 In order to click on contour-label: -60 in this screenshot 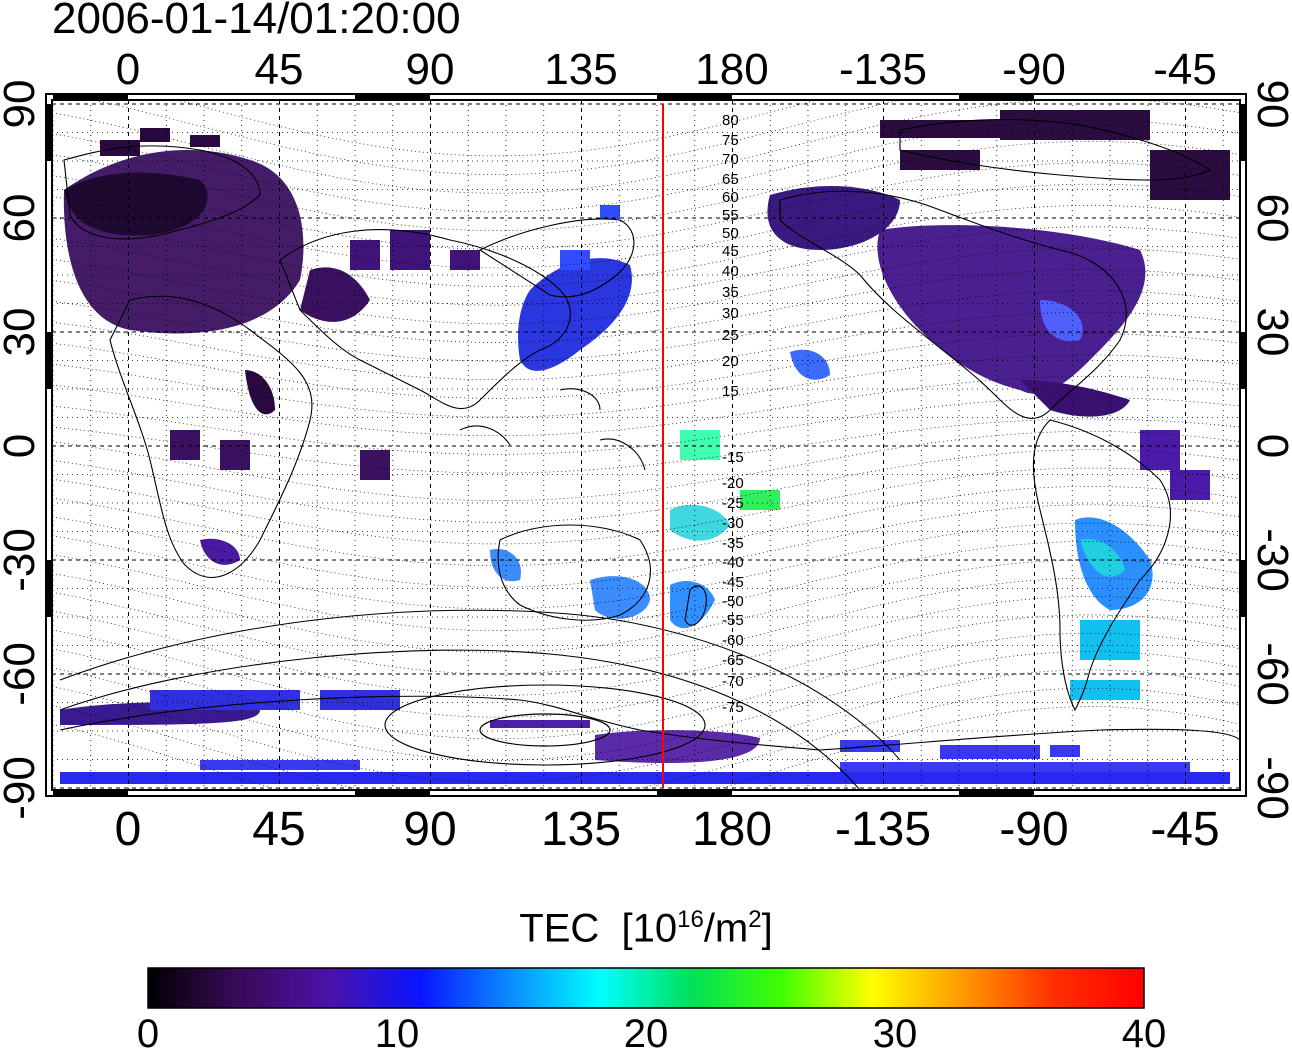, I will do `click(733, 640)`.